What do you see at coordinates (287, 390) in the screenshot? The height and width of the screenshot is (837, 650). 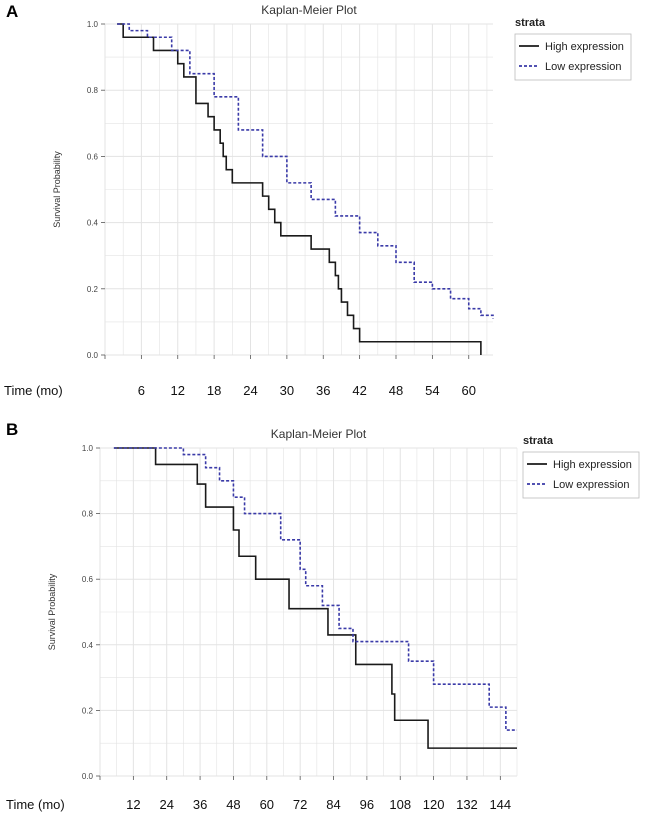 I see `x-tick-label: 30` at bounding box center [287, 390].